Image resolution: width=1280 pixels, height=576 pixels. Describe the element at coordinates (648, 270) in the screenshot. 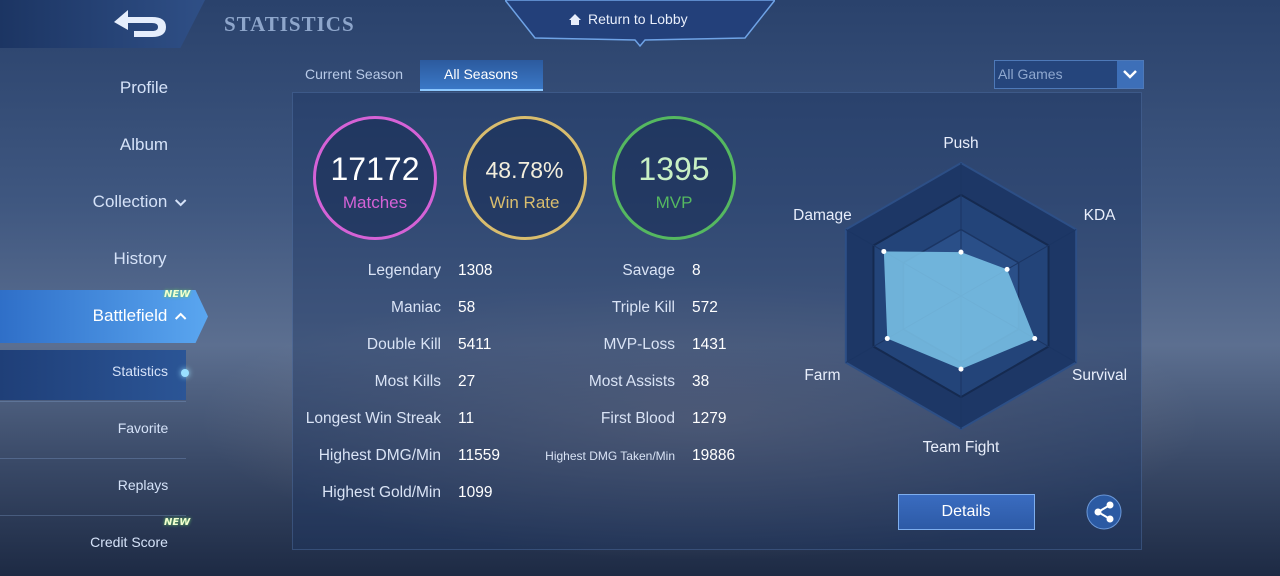

I see `stat-label: Savage` at that location.